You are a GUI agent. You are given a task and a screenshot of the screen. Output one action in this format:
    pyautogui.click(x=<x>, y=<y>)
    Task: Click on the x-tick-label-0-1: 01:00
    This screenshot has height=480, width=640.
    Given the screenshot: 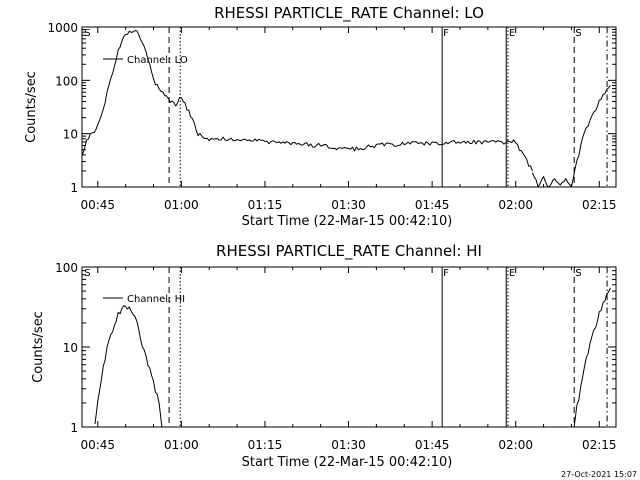 What is the action you would take?
    pyautogui.click(x=181, y=205)
    